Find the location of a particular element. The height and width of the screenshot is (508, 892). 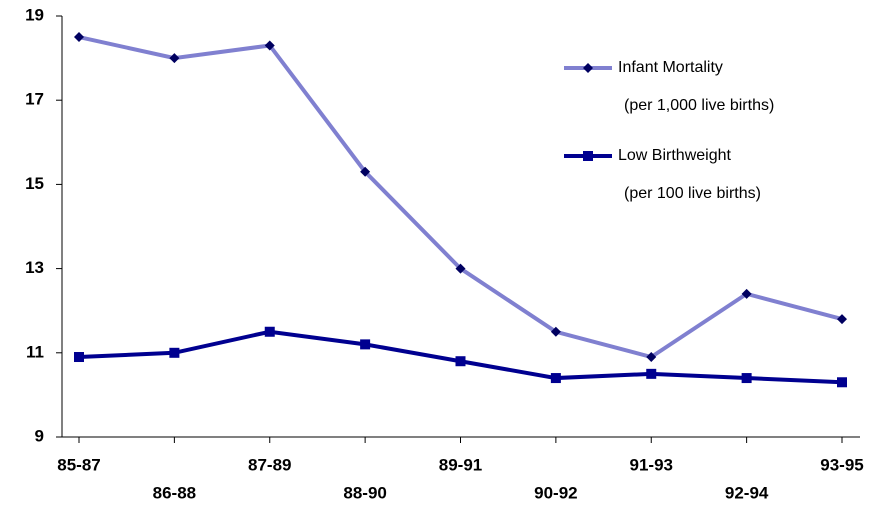

legend-label: Infant Mortality is located at coordinates (670, 67).